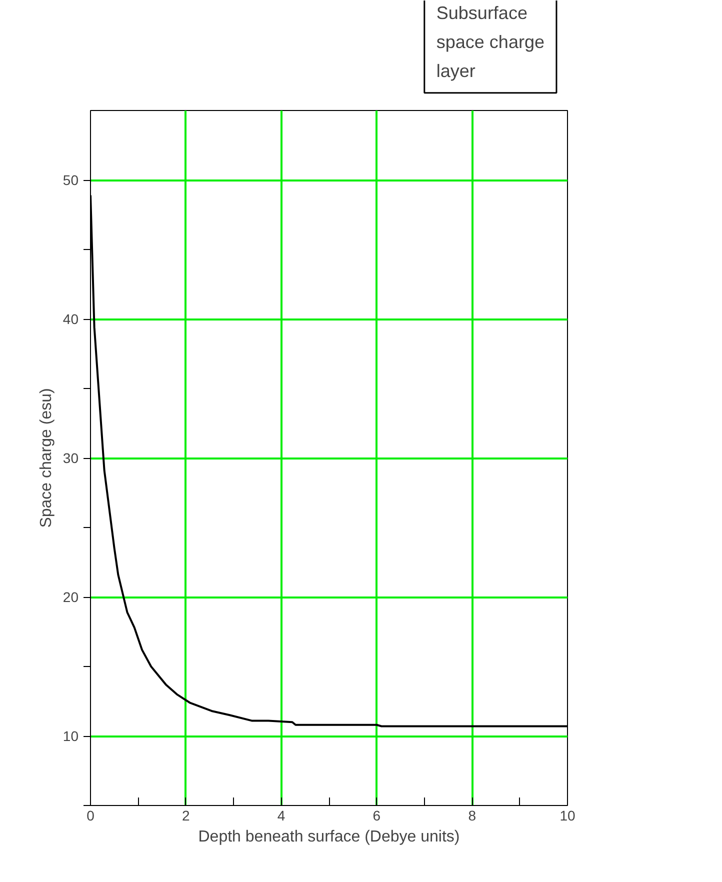 This screenshot has width=722, height=882. I want to click on x-tick-label: 8, so click(472, 816).